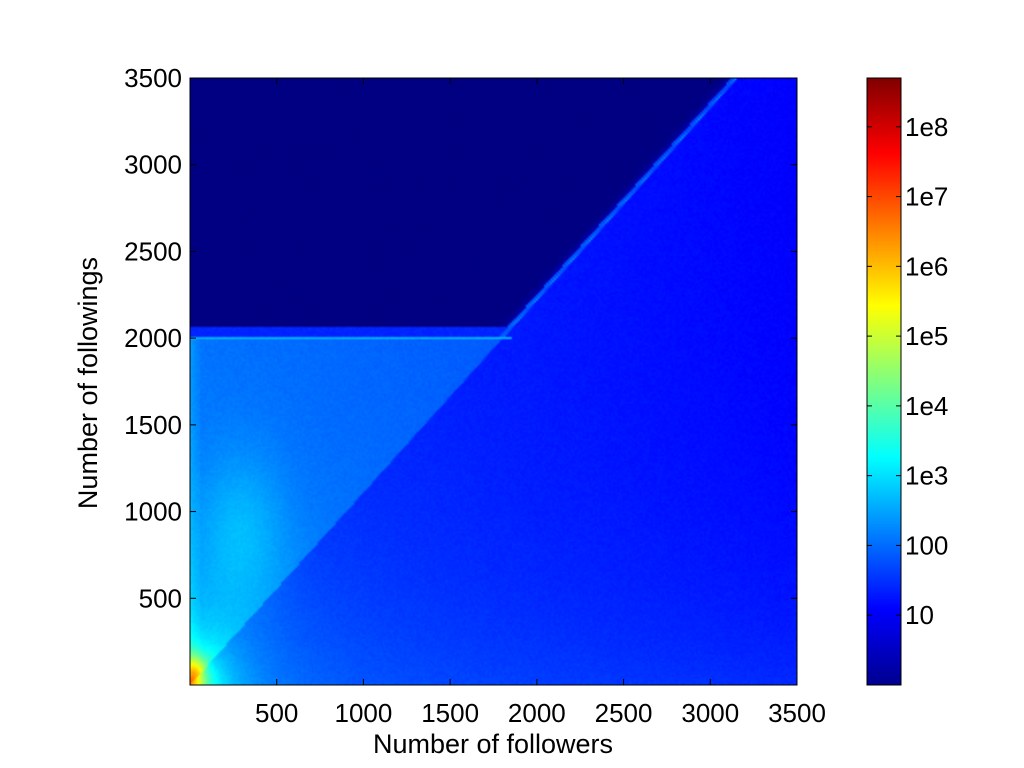  I want to click on colorbar-tick-label: 1e4, so click(926, 406).